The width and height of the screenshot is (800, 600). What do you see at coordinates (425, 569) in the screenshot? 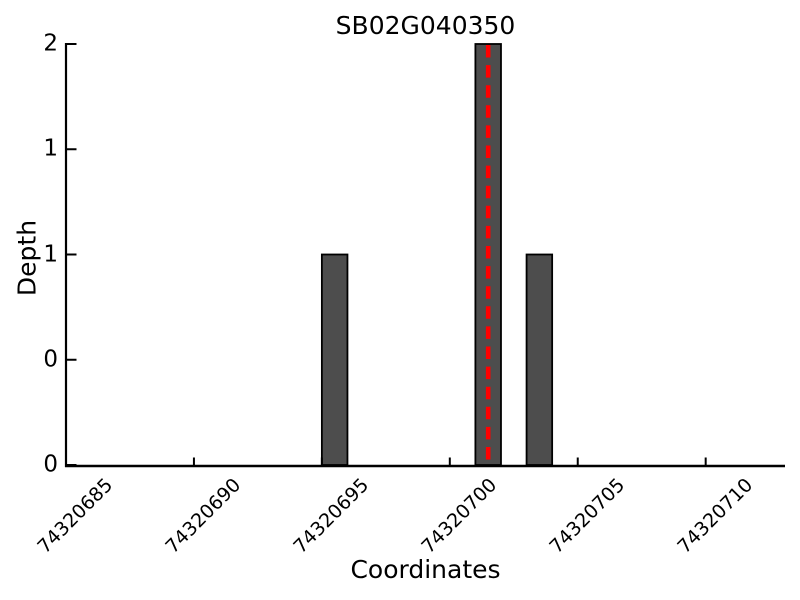
I see `x-axis-label: Coordinates` at bounding box center [425, 569].